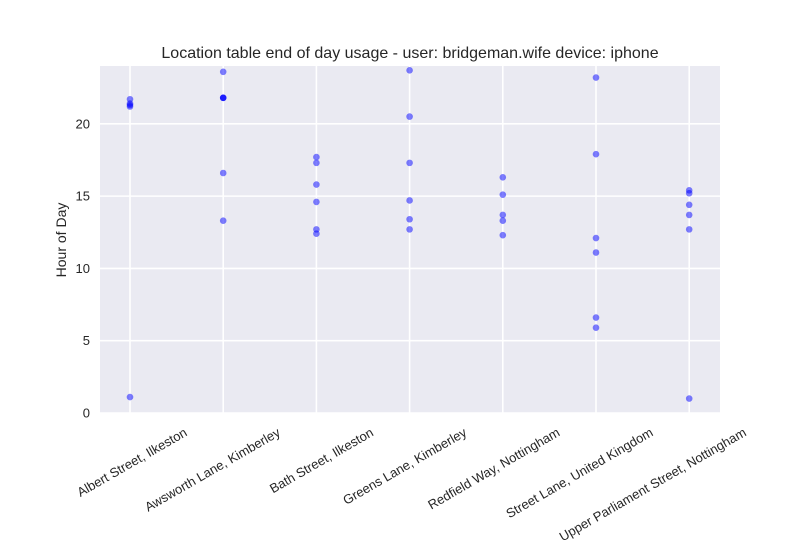 Image resolution: width=800 pixels, height=550 pixels. I want to click on y-axis-label: Hour of Day, so click(61, 240).